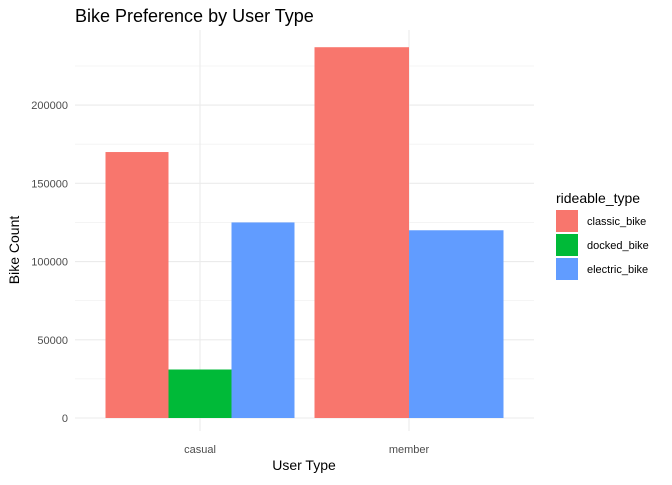 The image size is (672, 485). I want to click on bar-casual-electric_bike, so click(263, 320).